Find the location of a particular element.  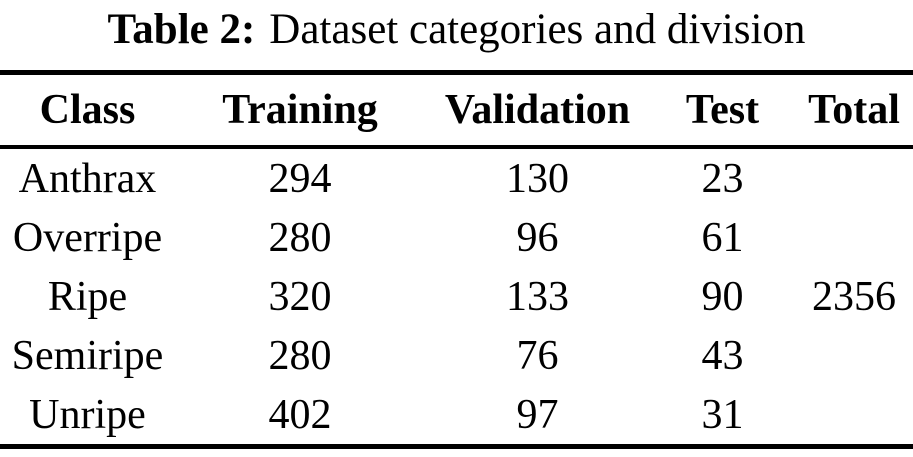

cell-class: Overripe is located at coordinates (87, 237).